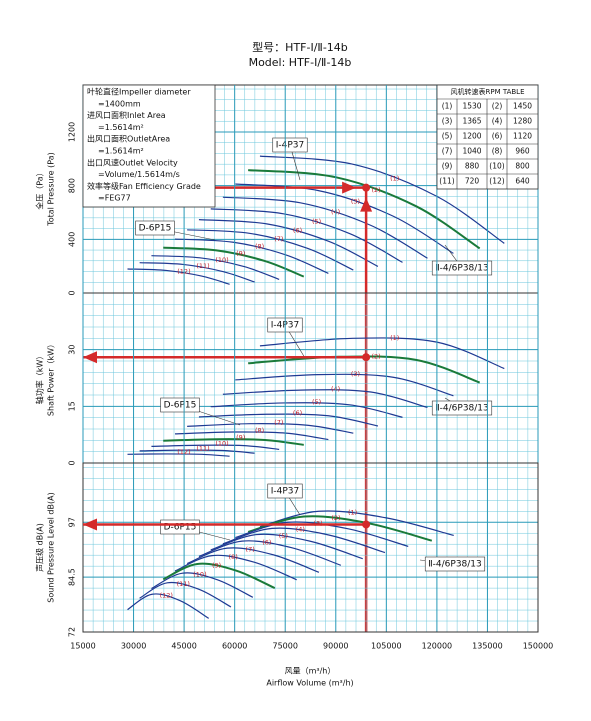 The image size is (591, 721). Describe the element at coordinates (497, 106) in the screenshot. I see `rpm-cell: (2)` at that location.